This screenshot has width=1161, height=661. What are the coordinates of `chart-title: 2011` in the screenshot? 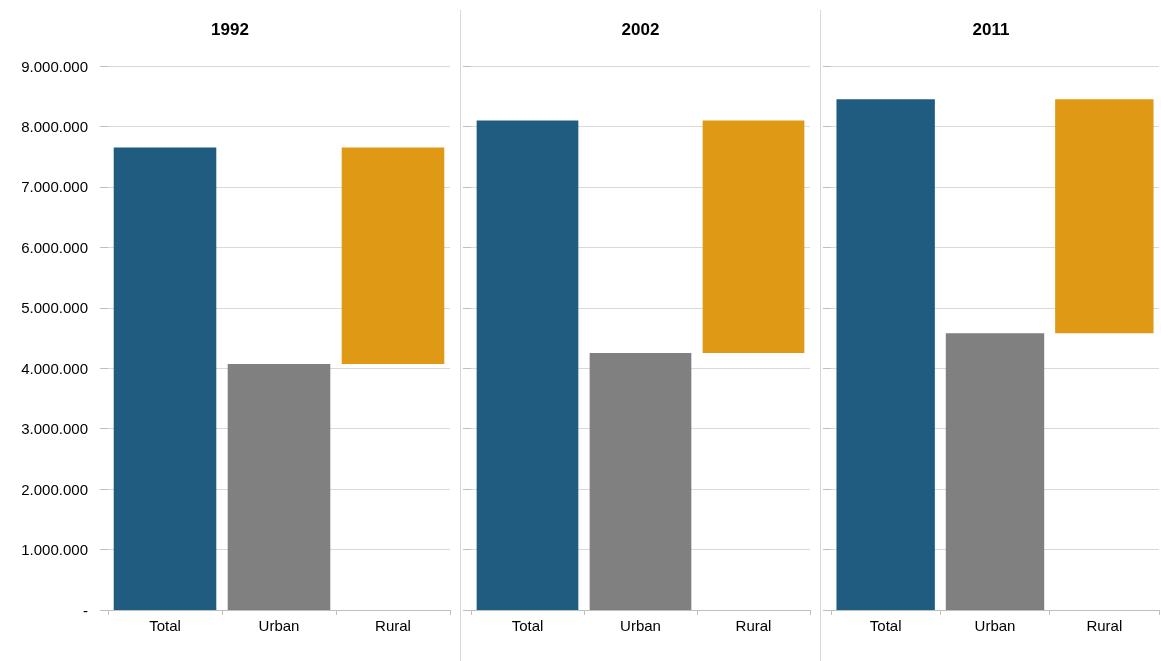 It's located at (991, 29).